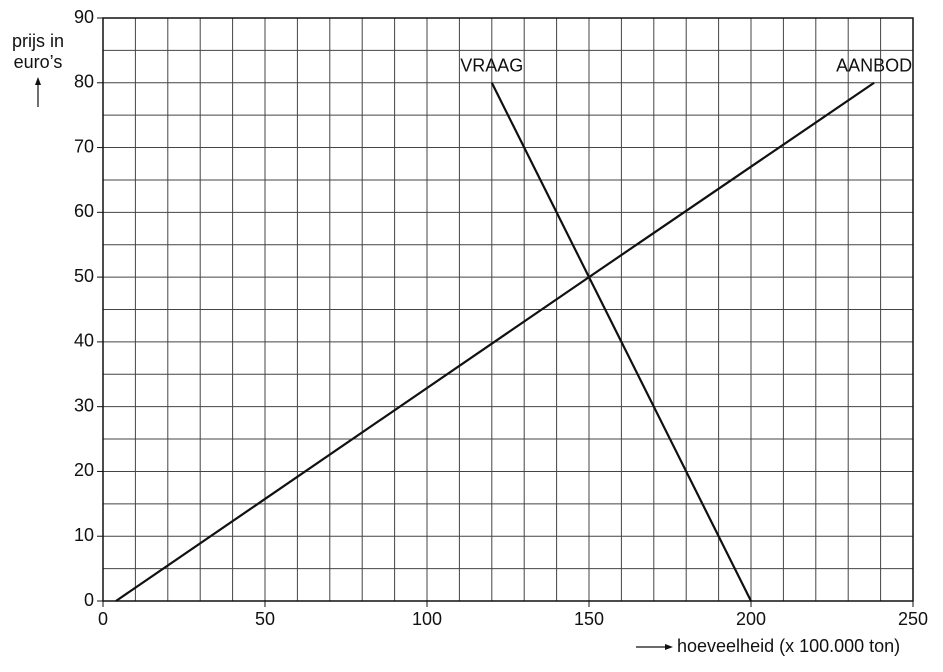 The image size is (943, 672). What do you see at coordinates (427, 619) in the screenshot?
I see `x-tick-label: 100` at bounding box center [427, 619].